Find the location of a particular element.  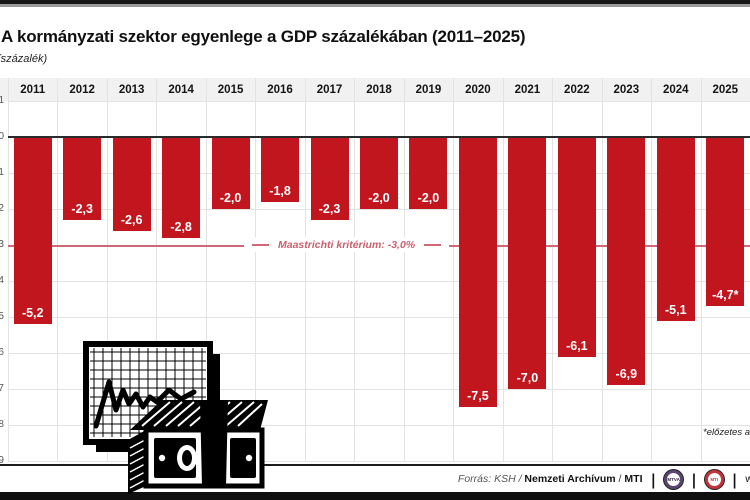

bar-2012: -2,3 is located at coordinates (82, 178).